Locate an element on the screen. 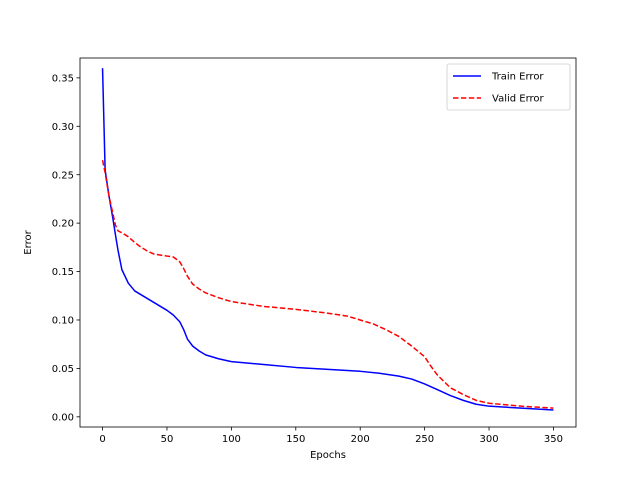 Image resolution: width=640 pixels, height=480 pixels. x-tick-label: 350 is located at coordinates (553, 439).